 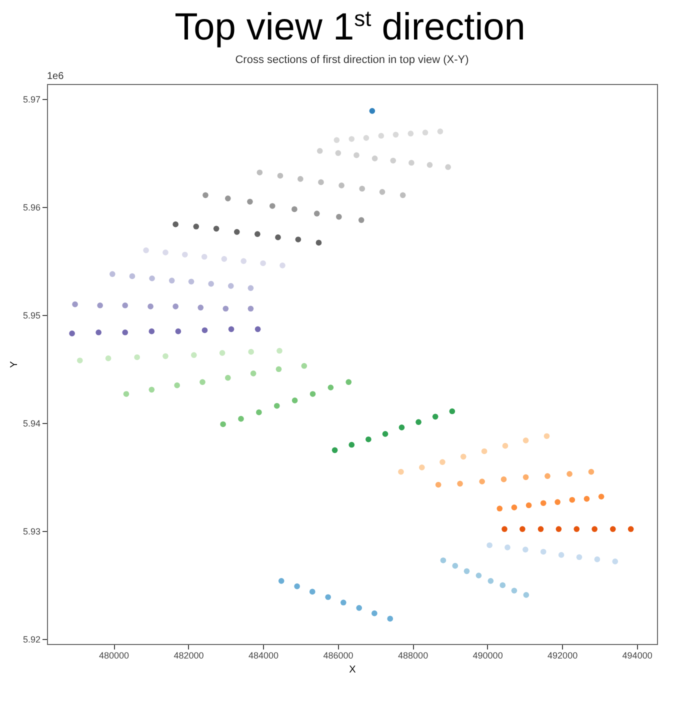 I want to click on y-tick-label: 5.92, so click(x=31, y=639).